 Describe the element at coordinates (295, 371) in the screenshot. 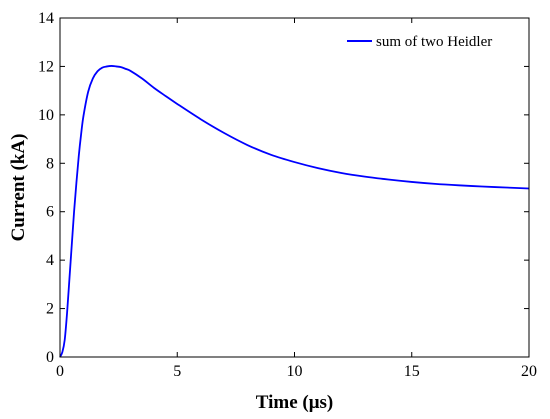

I see `x-tick-label: 10` at that location.